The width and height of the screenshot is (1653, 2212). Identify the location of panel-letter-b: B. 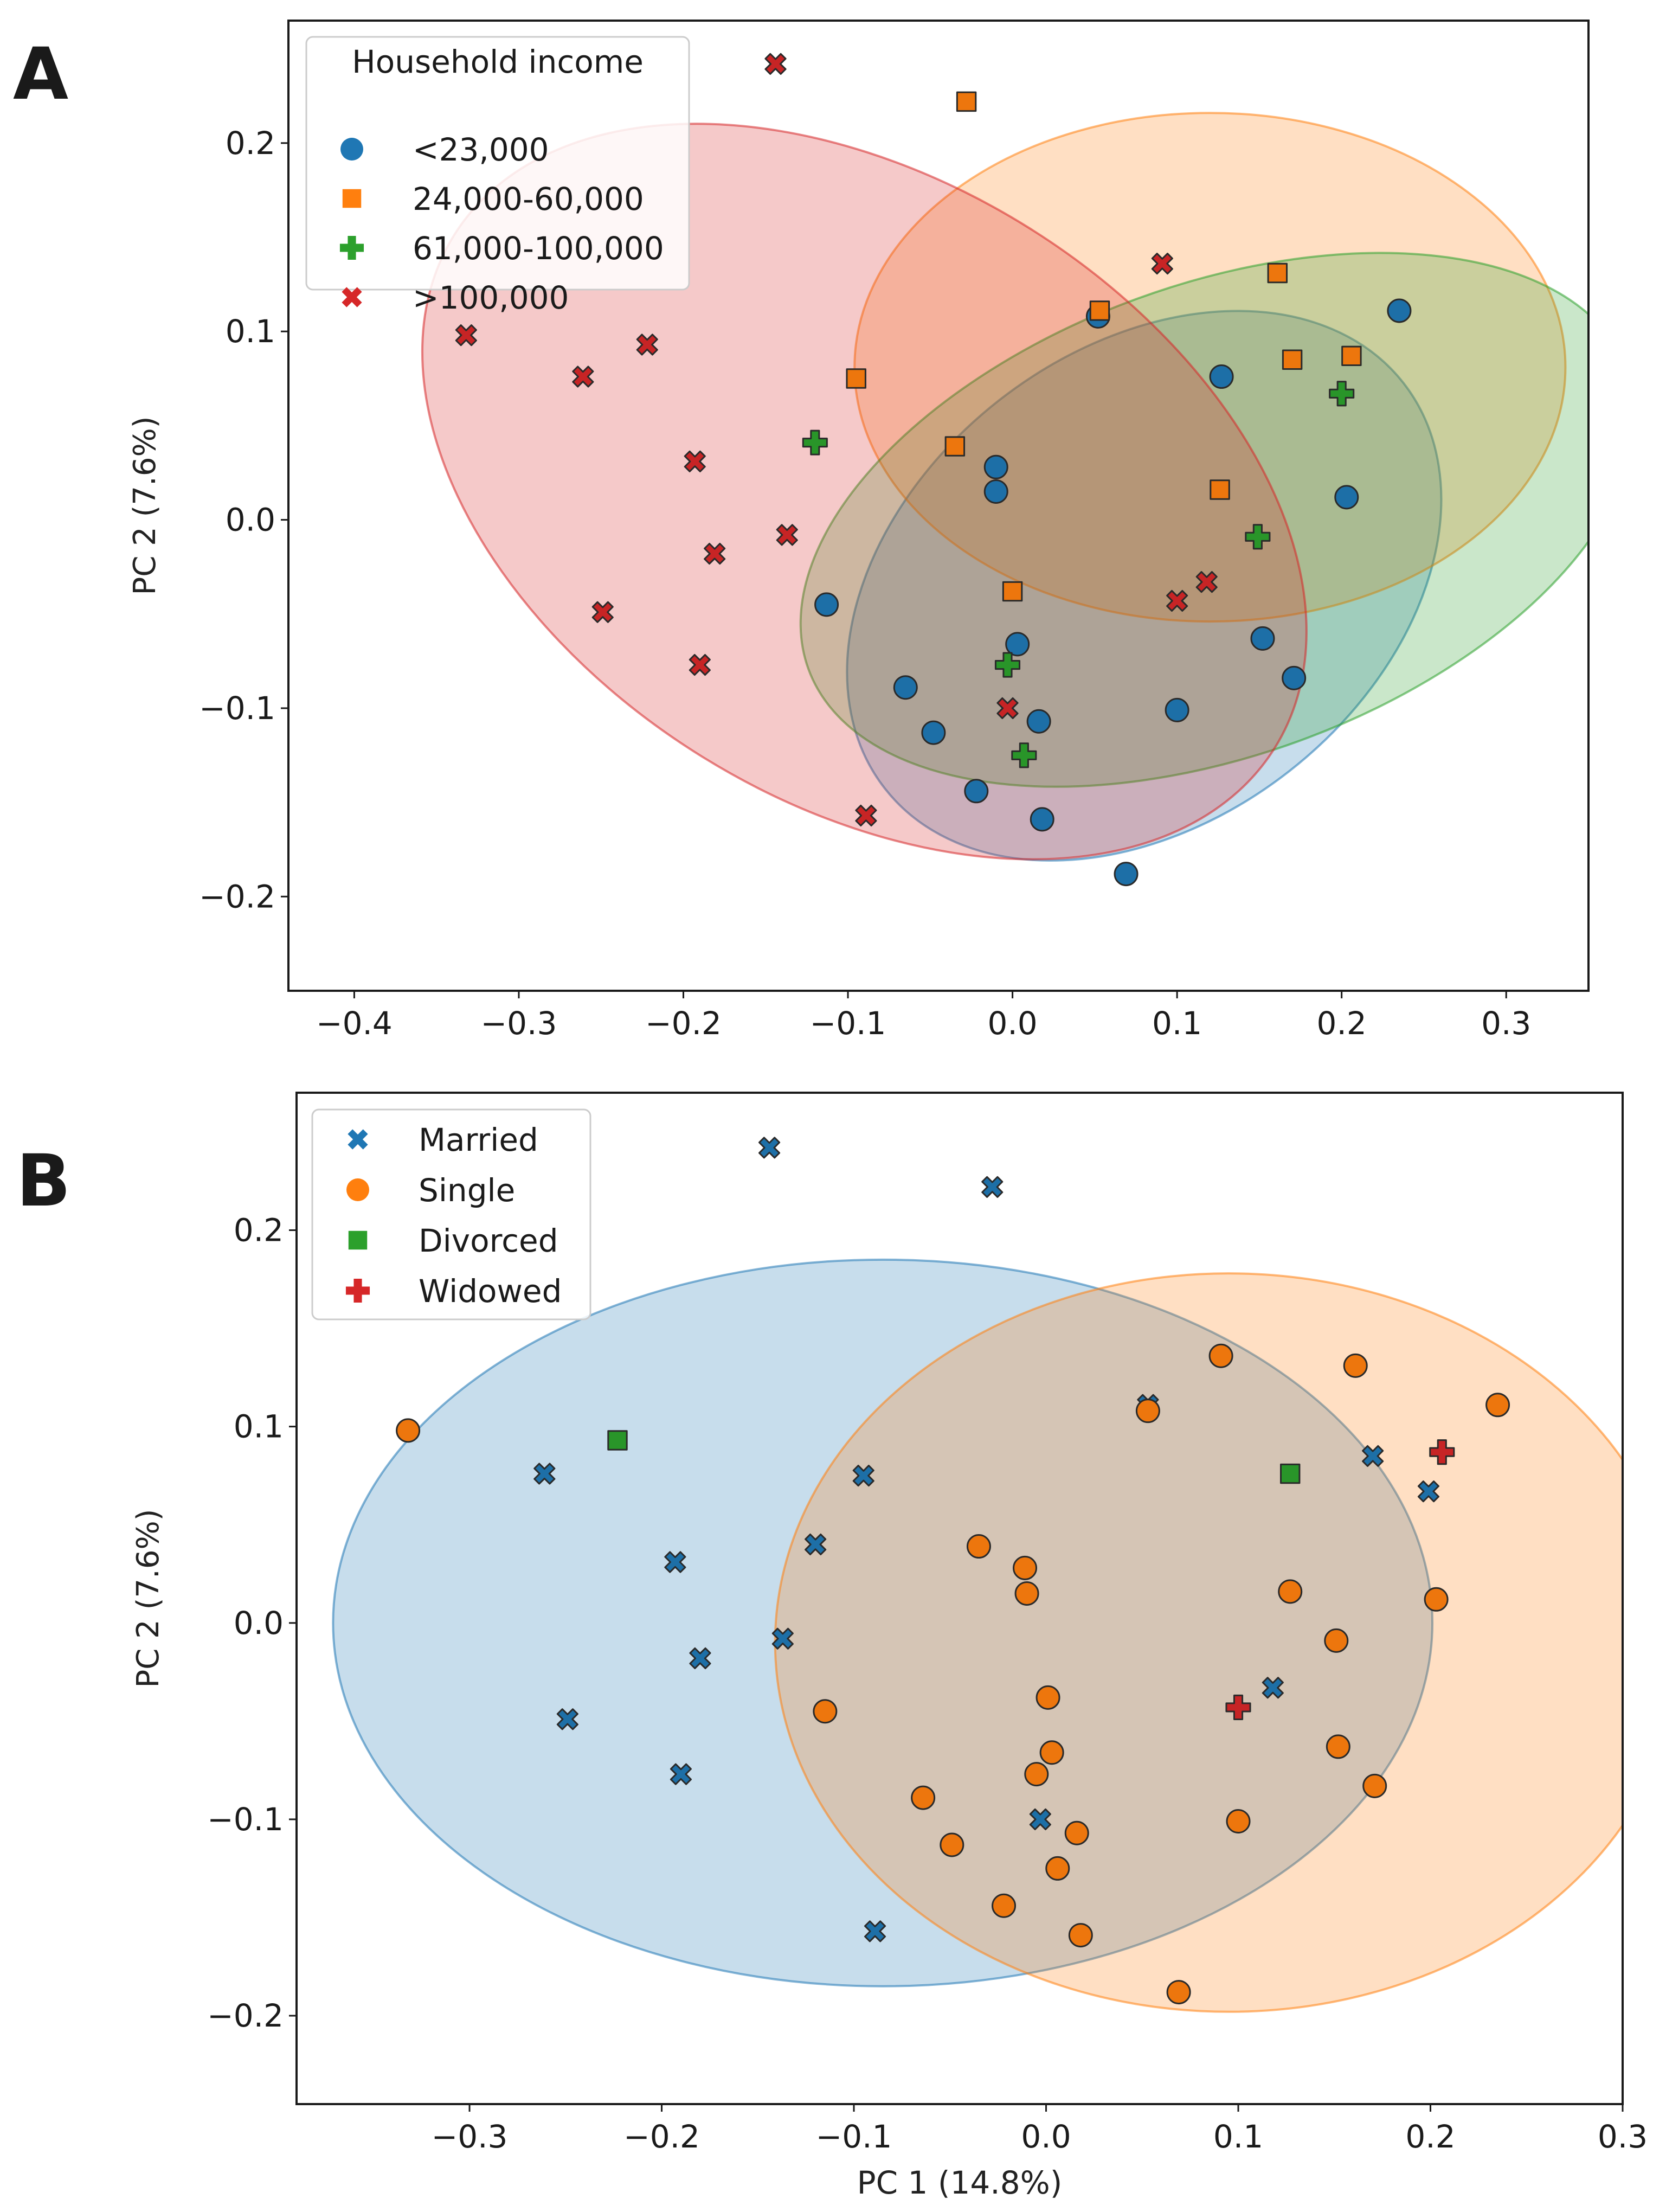
(43, 1181).